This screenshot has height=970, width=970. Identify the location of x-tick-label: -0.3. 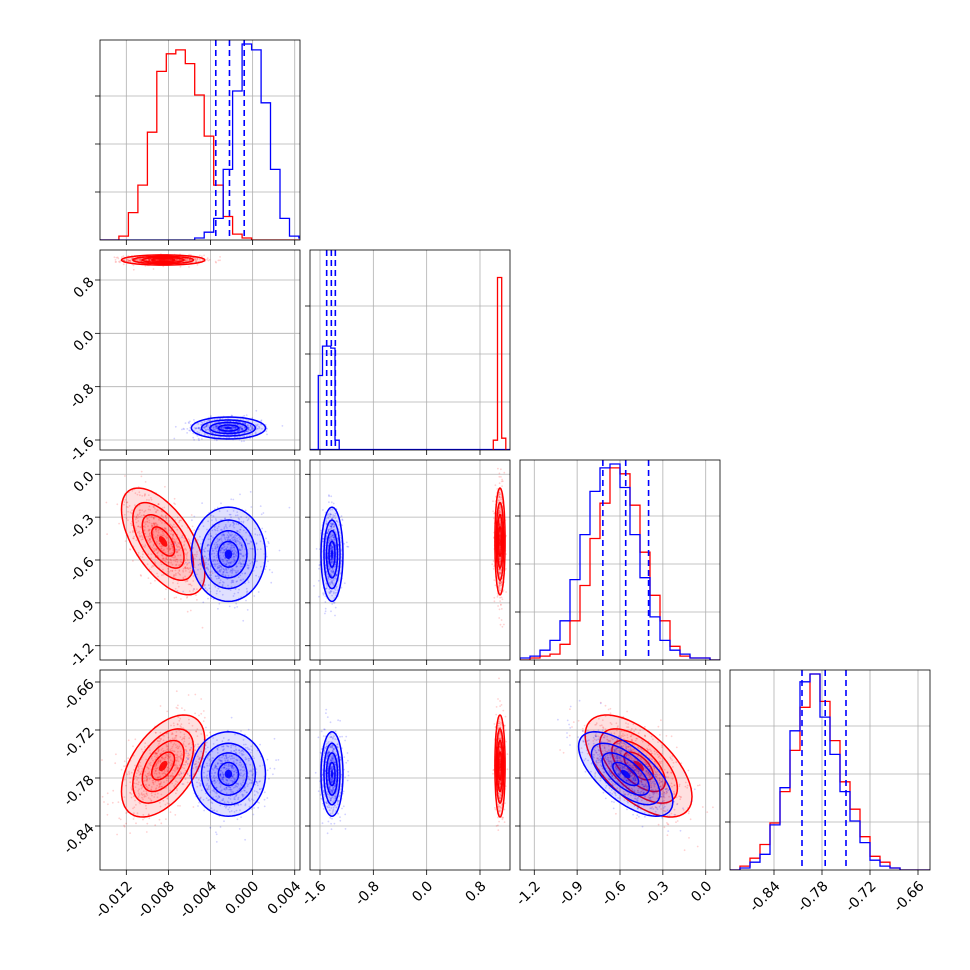
(657, 893).